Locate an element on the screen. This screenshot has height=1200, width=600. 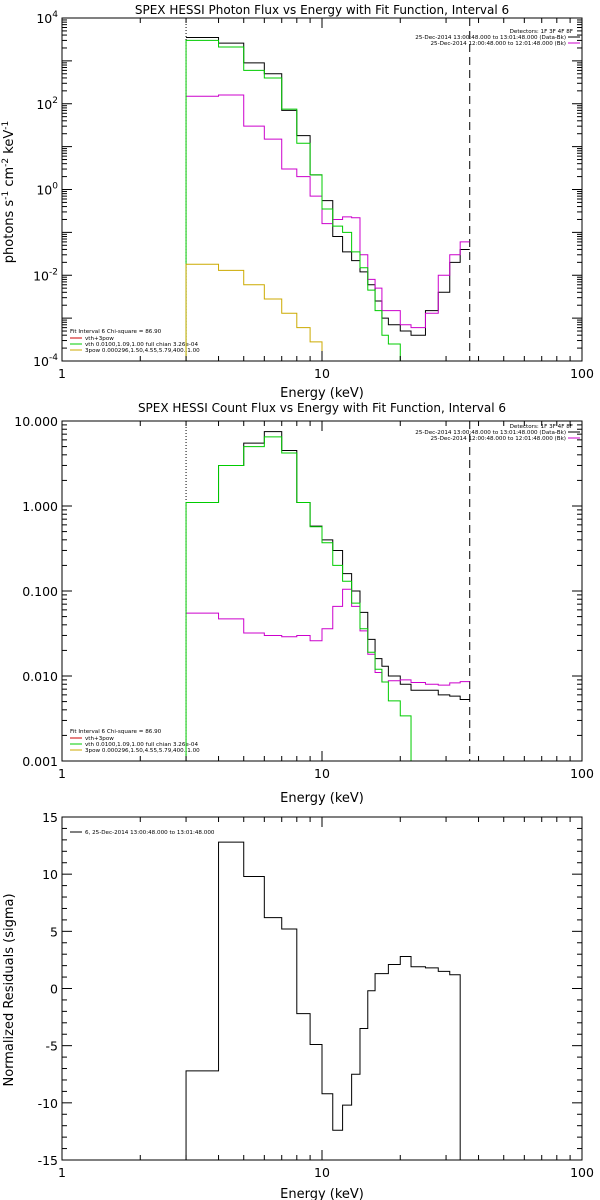
y-tick-label: 10⁻² is located at coordinates (45, 275).